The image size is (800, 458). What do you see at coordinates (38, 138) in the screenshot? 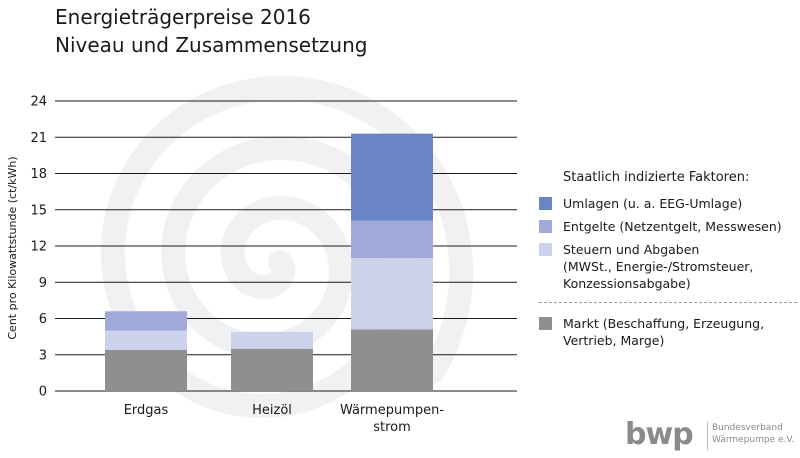
I see `y-tick-label: 21` at bounding box center [38, 138].